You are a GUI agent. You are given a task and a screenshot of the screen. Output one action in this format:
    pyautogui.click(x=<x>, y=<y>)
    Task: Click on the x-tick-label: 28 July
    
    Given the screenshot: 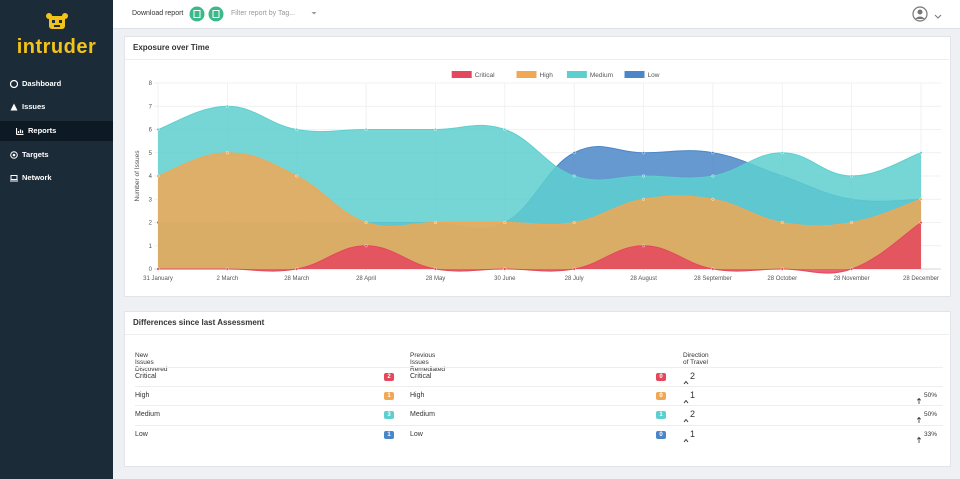 What is the action you would take?
    pyautogui.click(x=574, y=279)
    